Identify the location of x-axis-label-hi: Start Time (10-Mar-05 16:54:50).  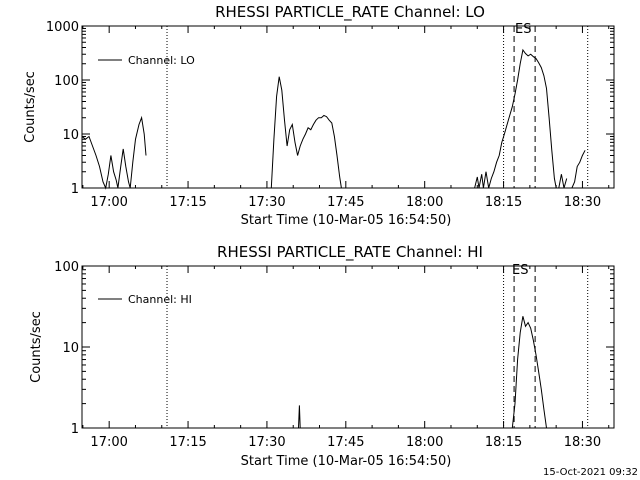
(346, 461).